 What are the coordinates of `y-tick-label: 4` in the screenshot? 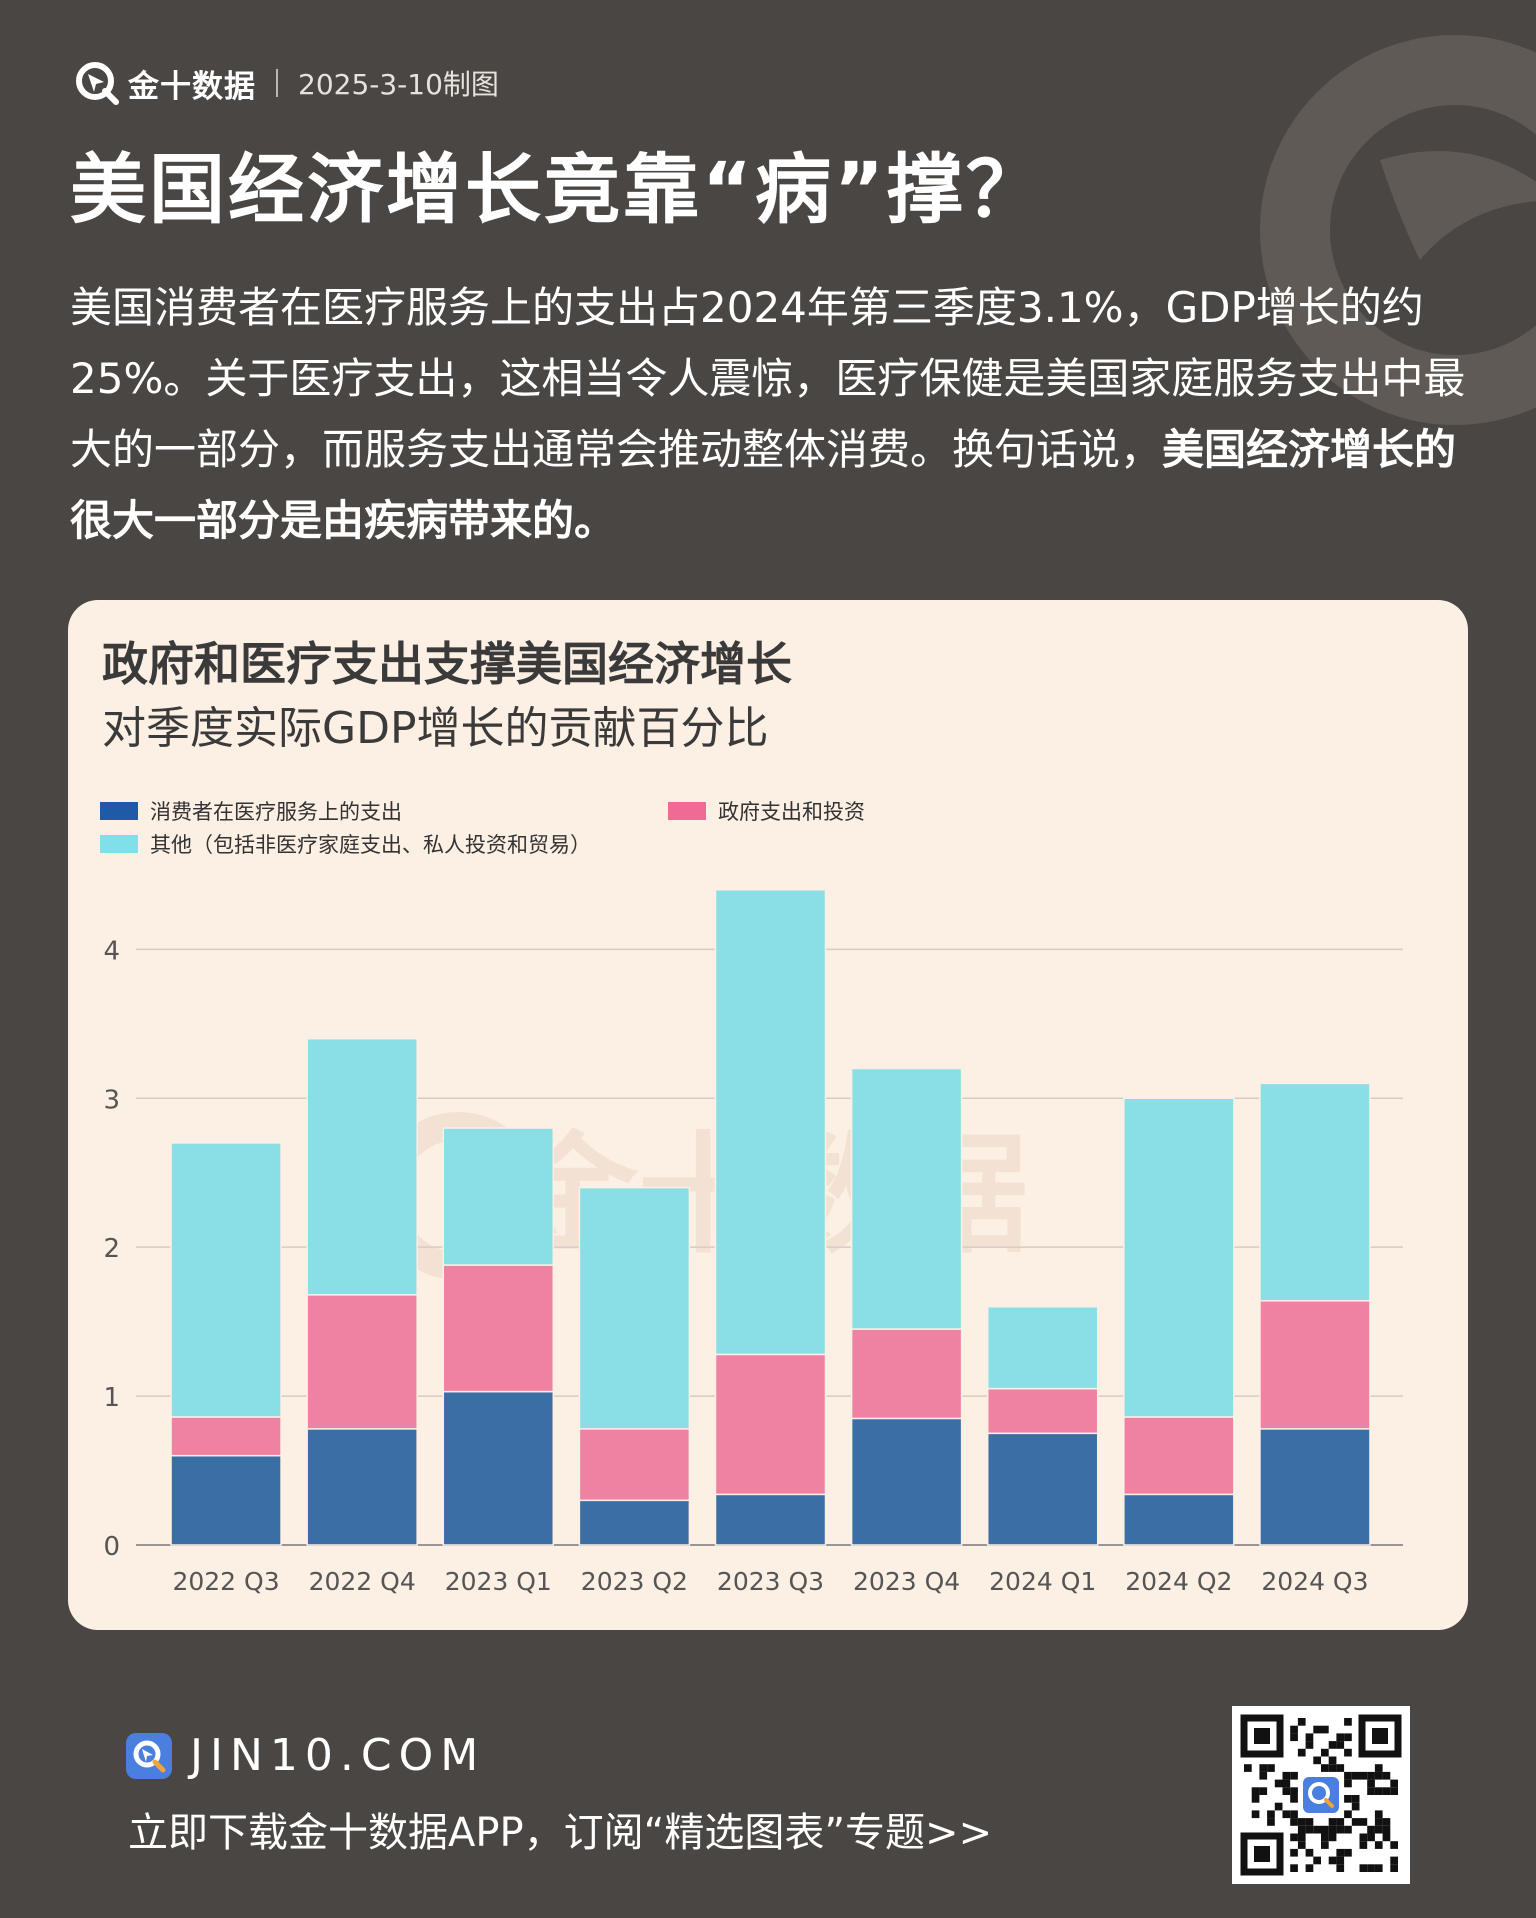 It's located at (111, 951).